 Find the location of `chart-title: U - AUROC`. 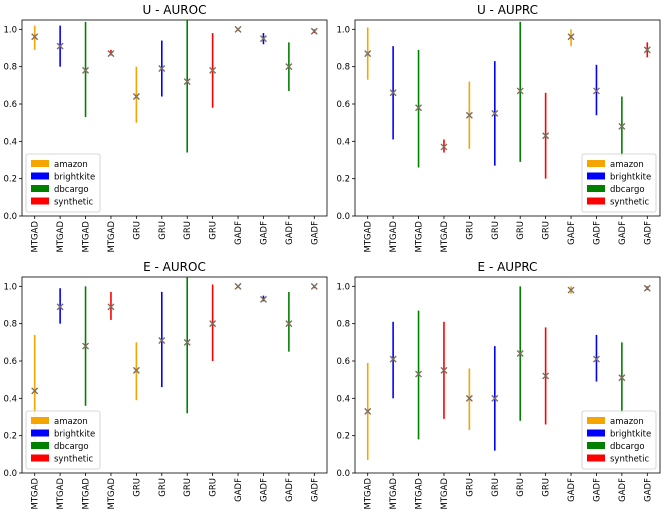

chart-title: U - AUROC is located at coordinates (175, 10).